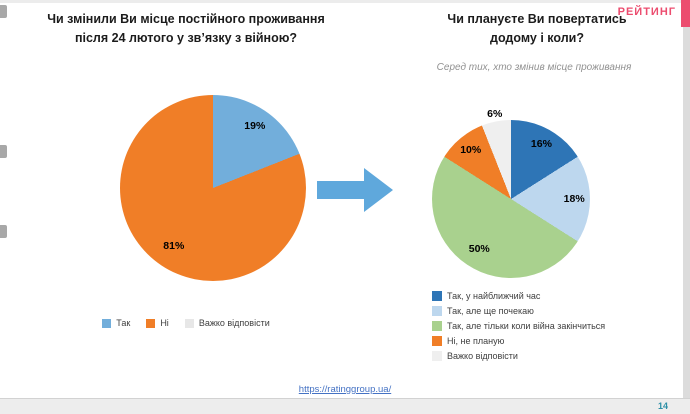  Describe the element at coordinates (511, 193) in the screenshot. I see `pie-chart-return-plans: 16% 18% 50% 10% 6%` at that location.